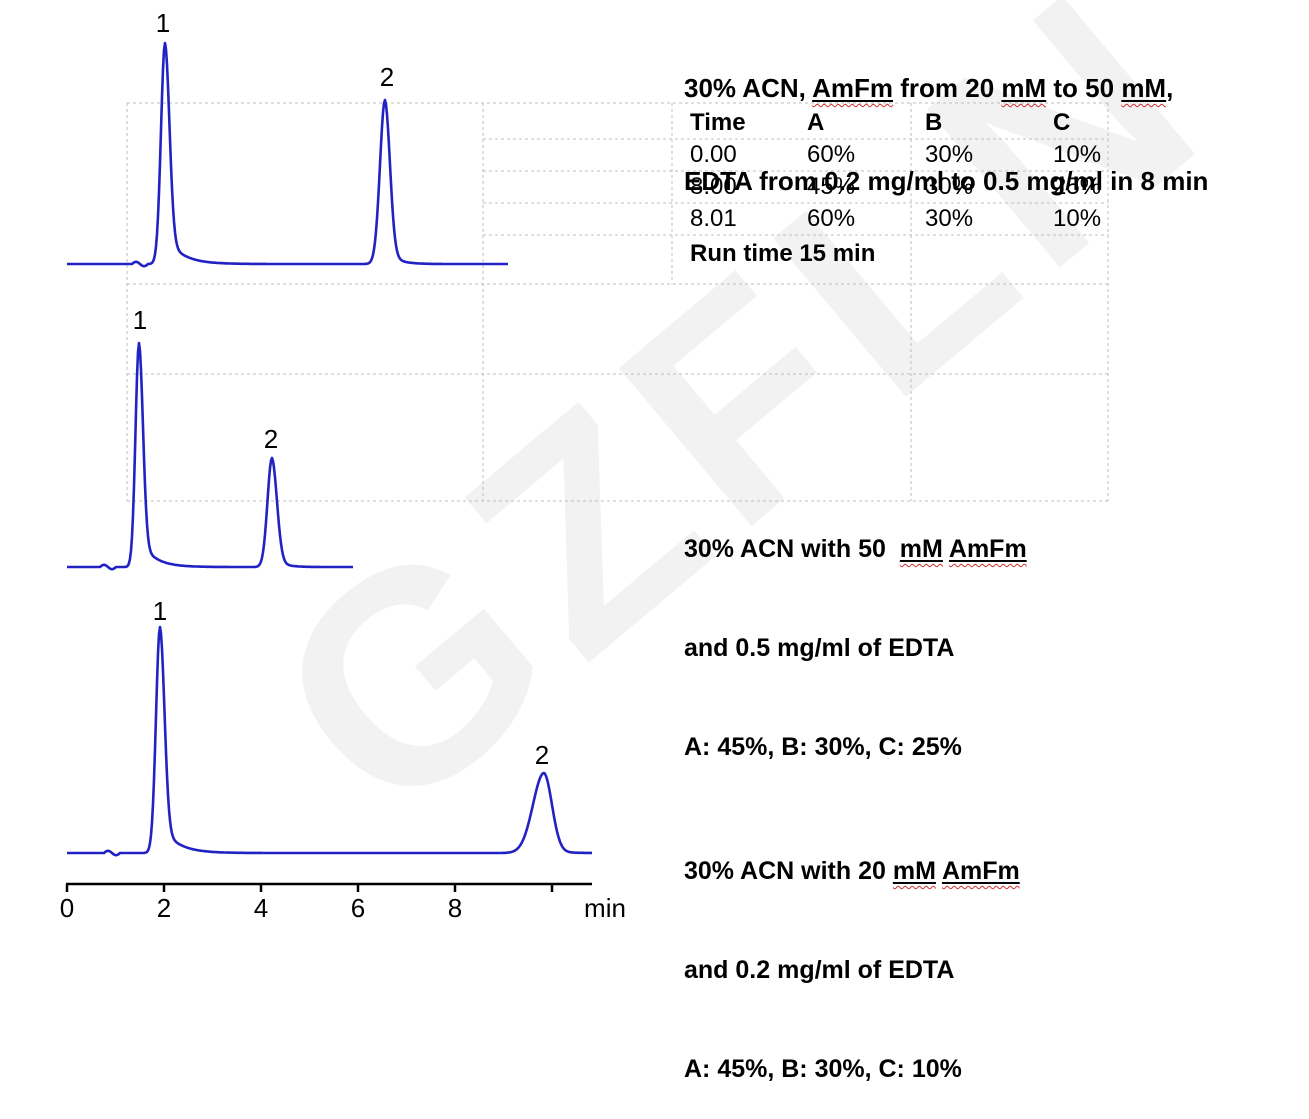 This screenshot has height=1119, width=1309. Describe the element at coordinates (718, 122) in the screenshot. I see `table-header-cell: Time` at that location.